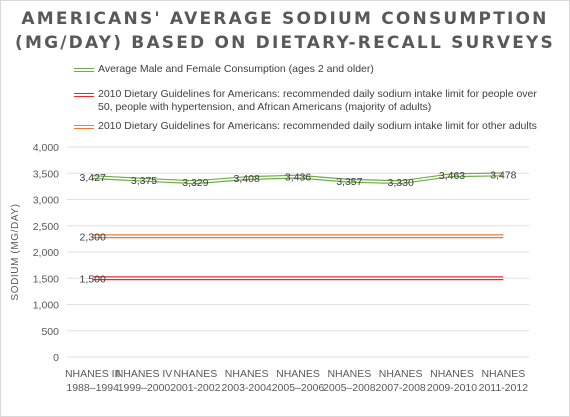 The image size is (570, 417). Describe the element at coordinates (93, 178) in the screenshot. I see `data-label: 3,427` at that location.